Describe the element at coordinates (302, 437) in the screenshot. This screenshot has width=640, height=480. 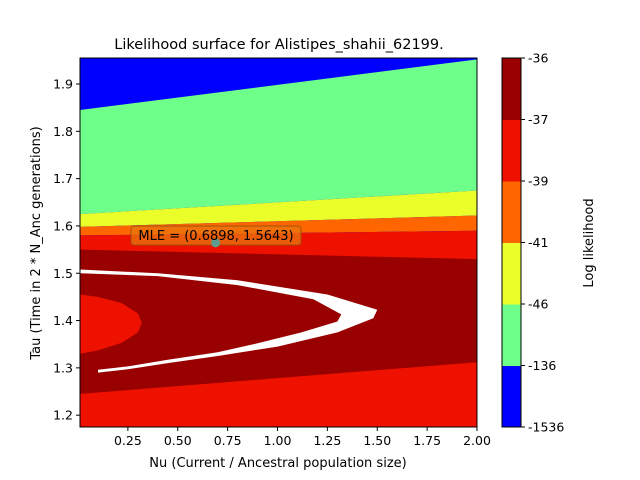
I see `x-axis: 0.25 0.50 0.75 1.00 1.25 1.50 1.75 2.00` at that location.